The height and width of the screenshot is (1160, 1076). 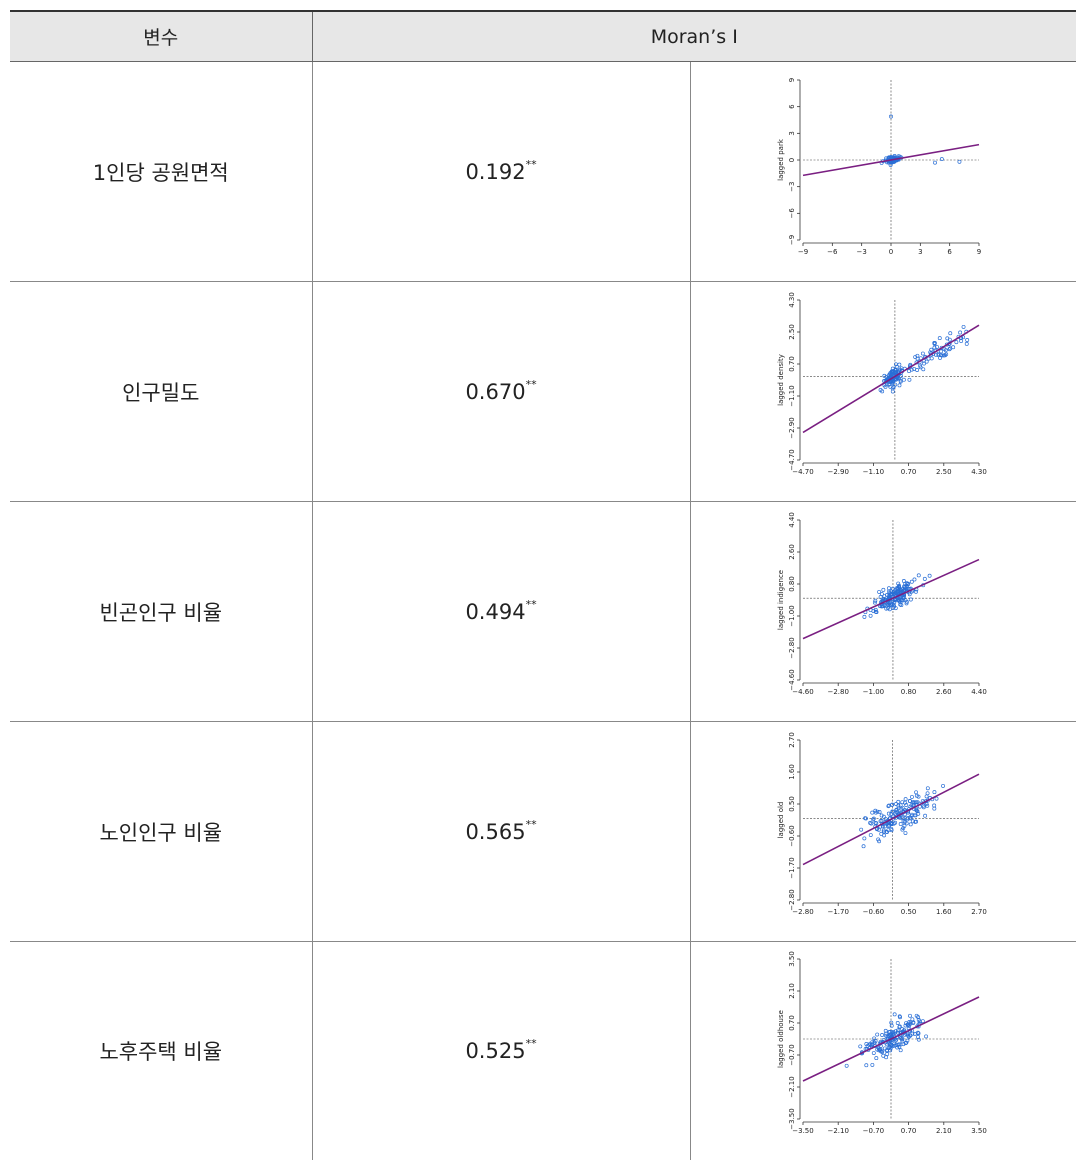 I want to click on y-tick-label: −1.00, so click(x=792, y=615).